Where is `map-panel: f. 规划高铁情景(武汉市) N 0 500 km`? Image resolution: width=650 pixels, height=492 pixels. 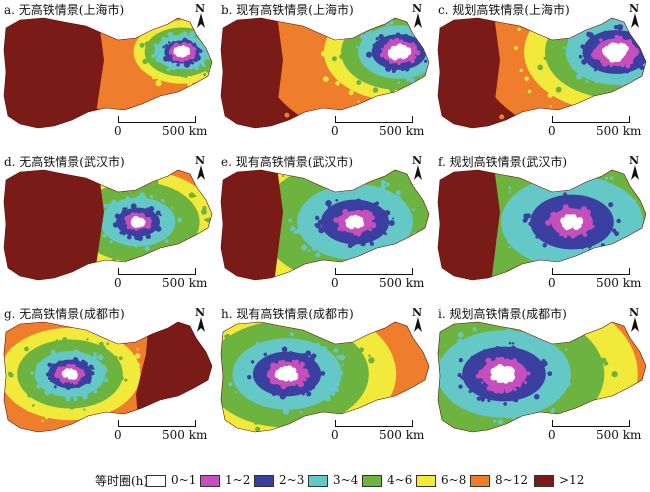
map-panel: f. 规划高铁情景(武汉市) N 0 500 km is located at coordinates (542, 228).